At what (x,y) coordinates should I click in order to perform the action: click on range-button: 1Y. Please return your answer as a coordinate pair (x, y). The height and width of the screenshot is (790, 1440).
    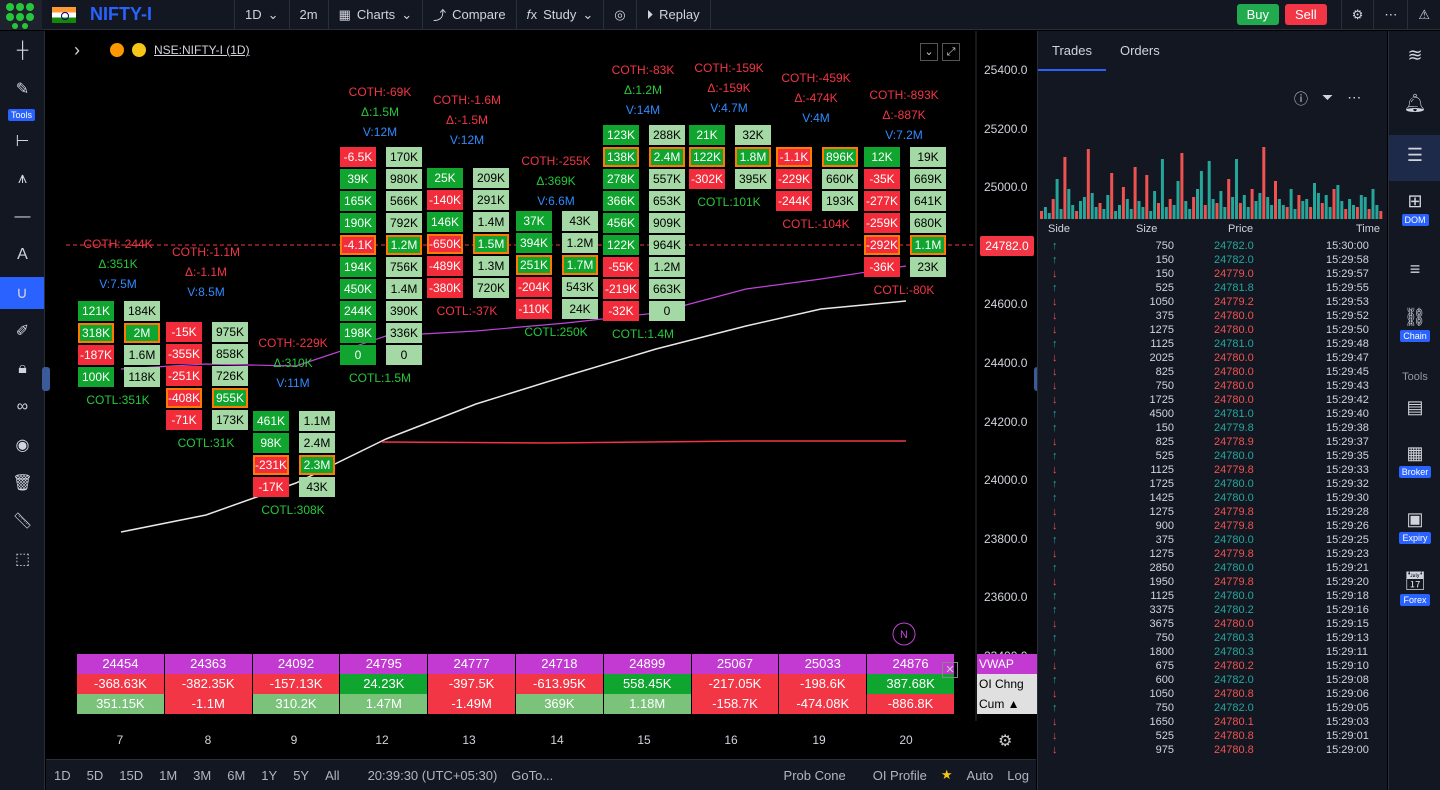
    Looking at the image, I should click on (269, 775).